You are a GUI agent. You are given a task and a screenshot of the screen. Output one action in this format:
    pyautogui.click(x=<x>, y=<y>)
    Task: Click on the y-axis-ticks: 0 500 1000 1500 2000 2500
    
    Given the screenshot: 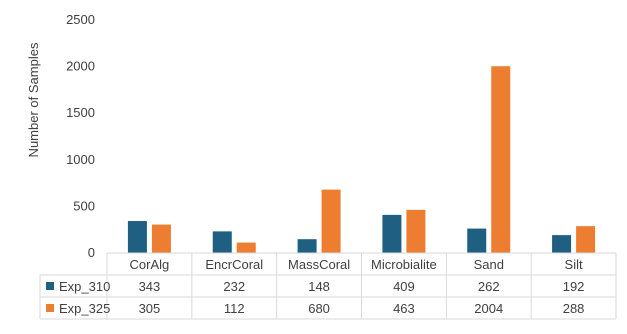 What is the action you would take?
    pyautogui.click(x=80, y=136)
    